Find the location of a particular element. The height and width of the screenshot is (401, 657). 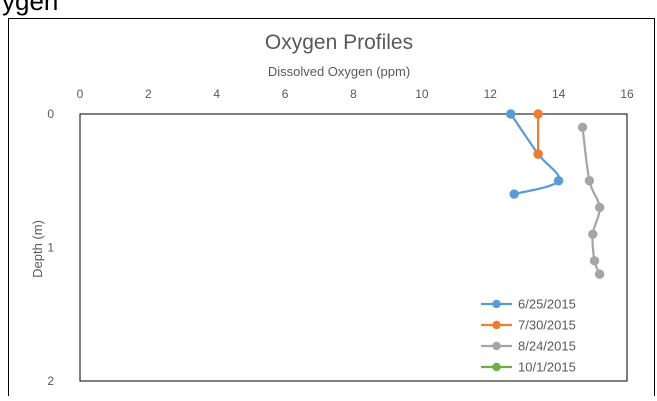

chart-title: Oxygen Profiles is located at coordinates (339, 42).